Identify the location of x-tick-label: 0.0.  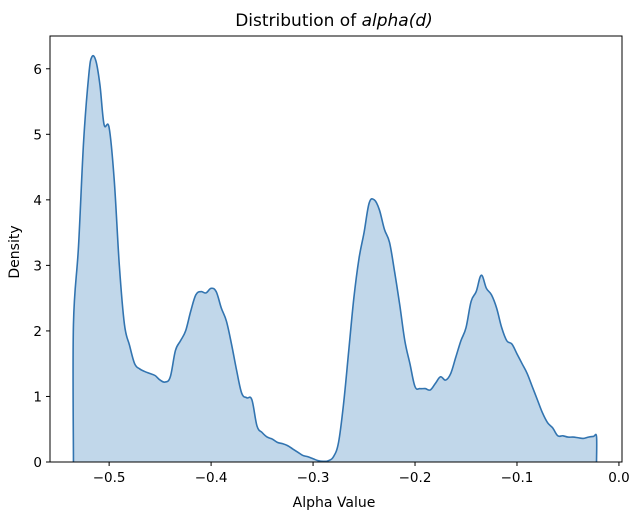
(618, 478).